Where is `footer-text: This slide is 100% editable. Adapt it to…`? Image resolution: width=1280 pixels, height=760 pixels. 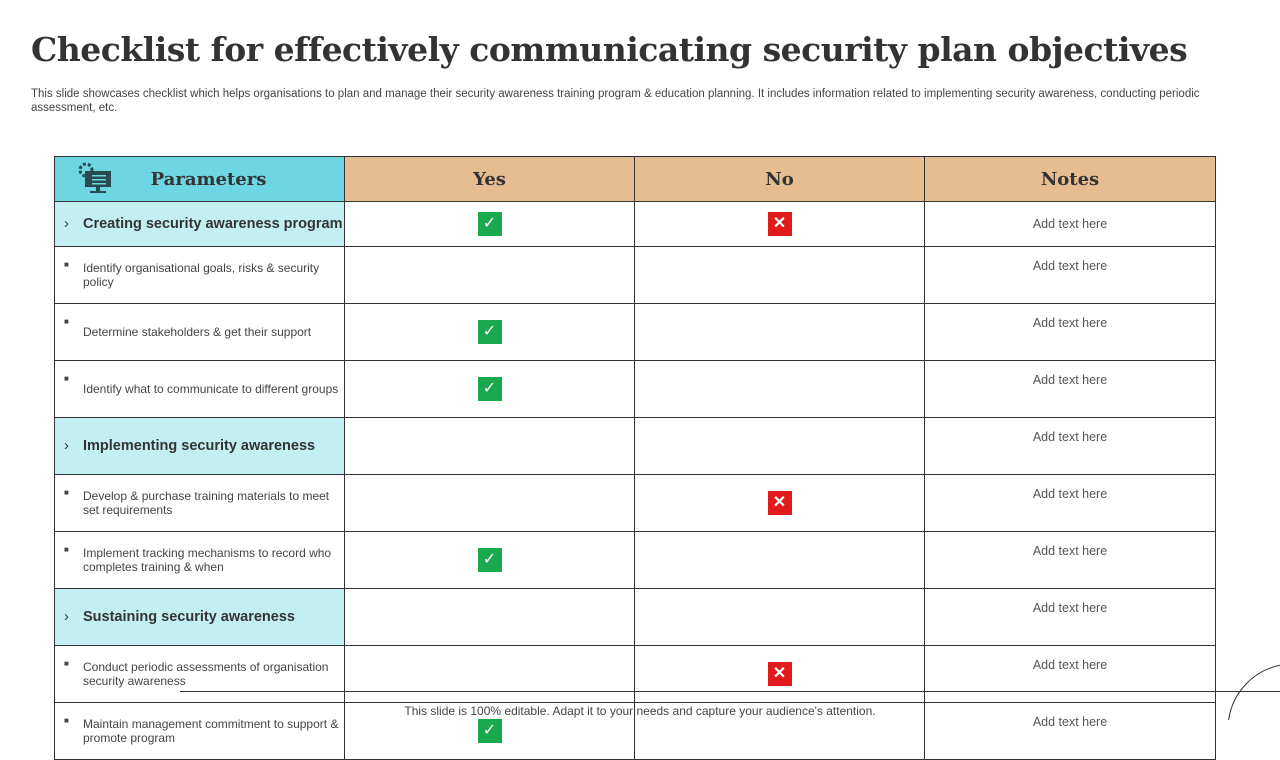 footer-text: This slide is 100% editable. Adapt it to… is located at coordinates (640, 711).